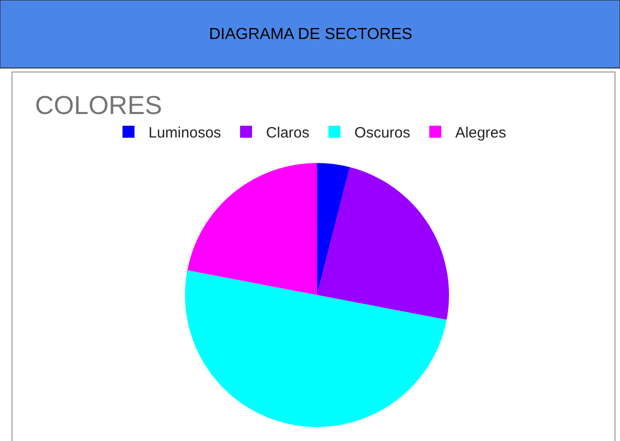  Describe the element at coordinates (480, 133) in the screenshot. I see `legend-label: Alegres` at that location.